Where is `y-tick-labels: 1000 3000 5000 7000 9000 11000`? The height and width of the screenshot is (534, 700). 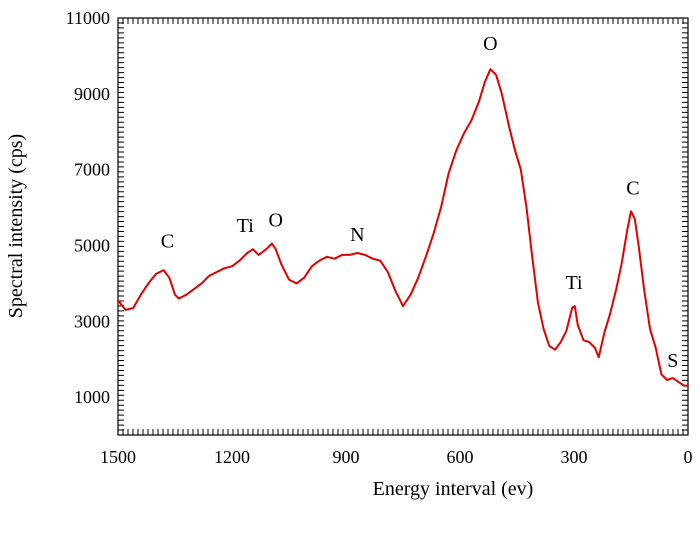 y-tick-labels: 1000 3000 5000 7000 9000 11000 is located at coordinates (88, 207).